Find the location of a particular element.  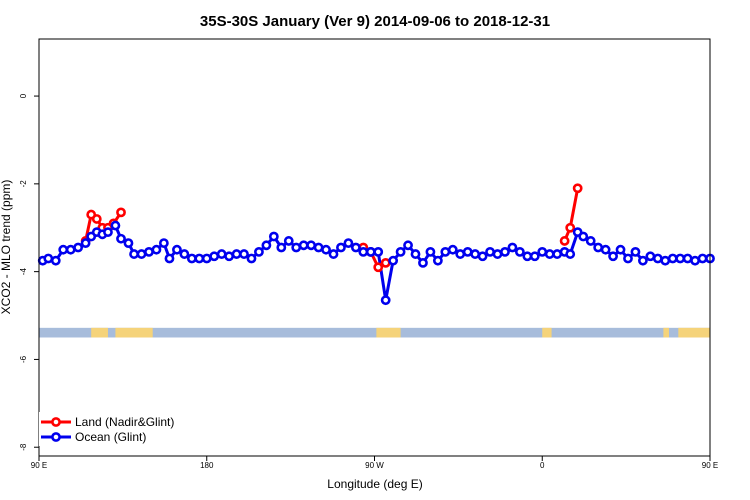

y-tick-label: -2 is located at coordinates (23, 184).